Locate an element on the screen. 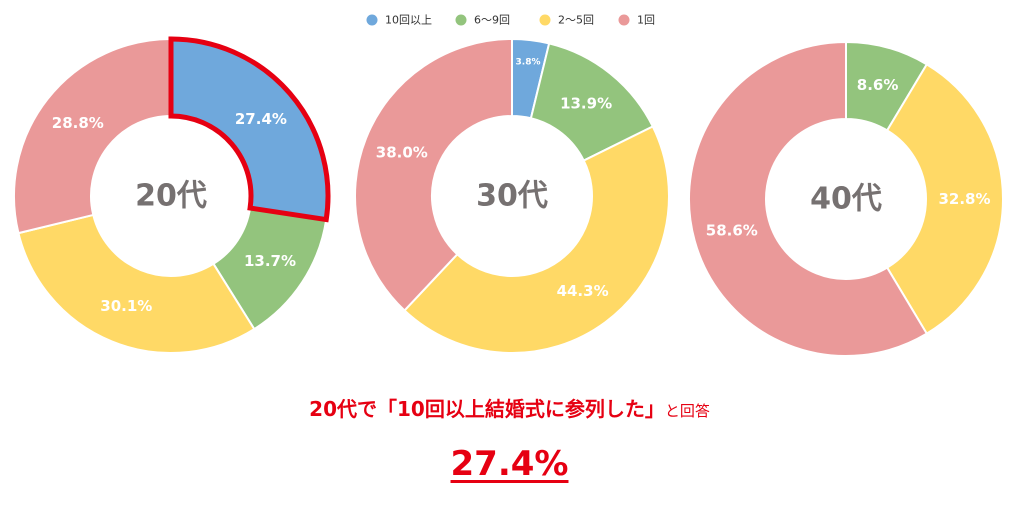 This screenshot has width=1019, height=507. data-label-1: 58.6% is located at coordinates (732, 231).